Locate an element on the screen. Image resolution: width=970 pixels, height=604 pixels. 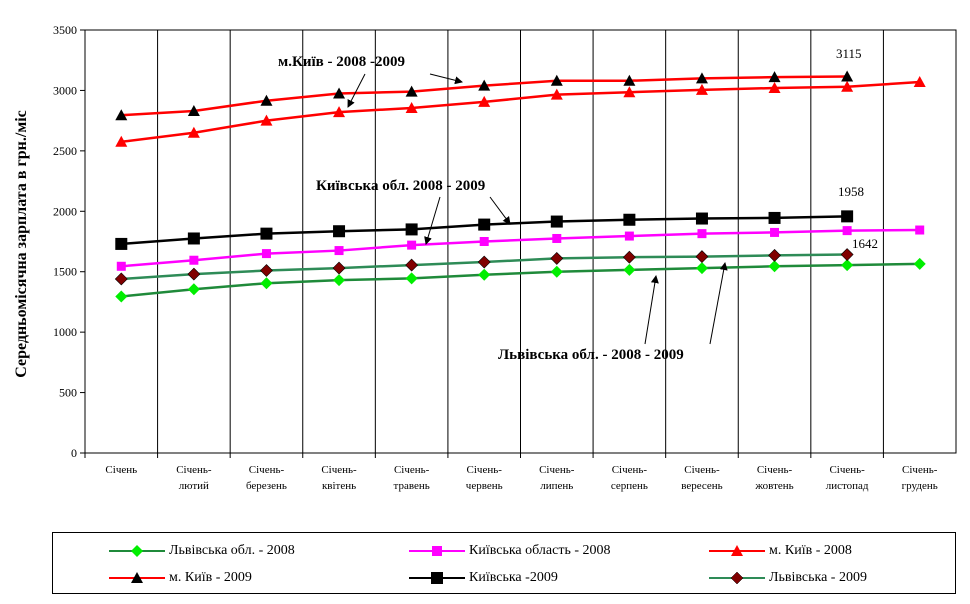
legend-item-kyiv-oblast-2009: Київська -2009 is located at coordinates (483, 578).